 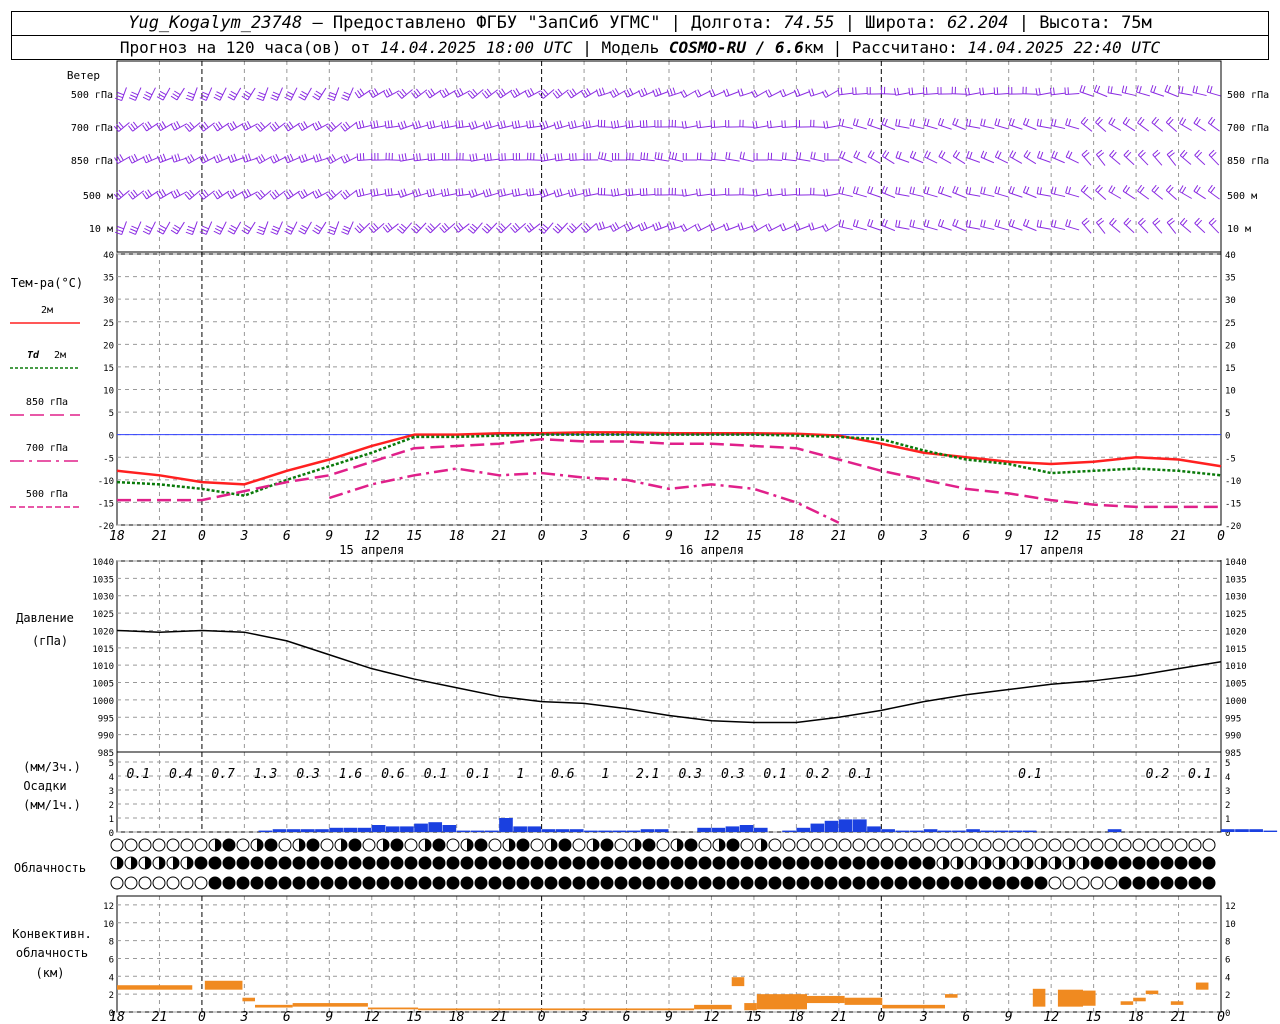 I want to click on cloud-half, so click(x=162, y=863).